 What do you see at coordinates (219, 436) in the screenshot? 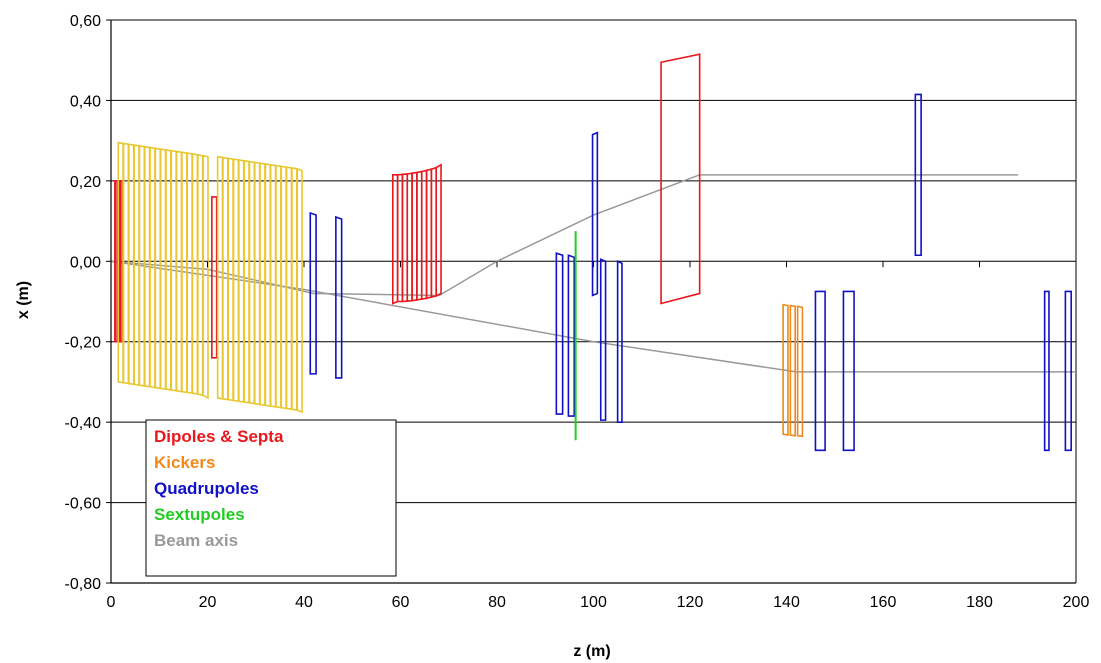
I see `legend-entry: Dipoles & Septa` at bounding box center [219, 436].